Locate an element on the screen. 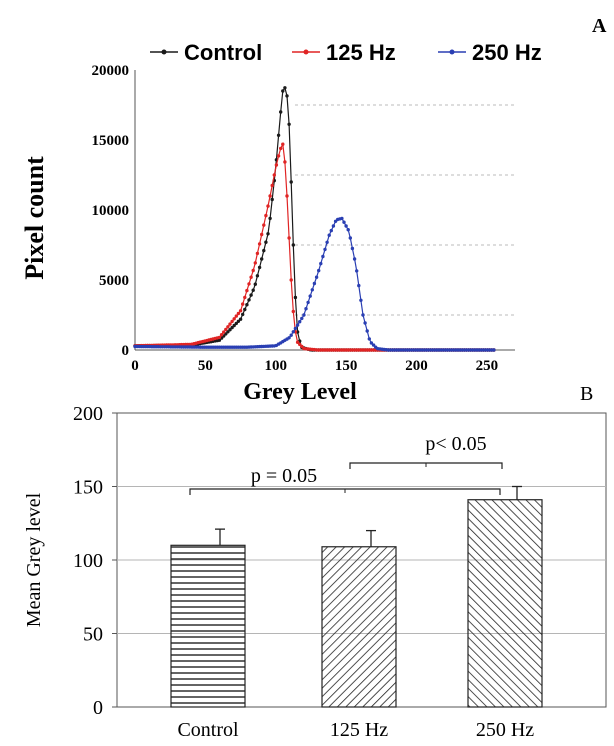 Image resolution: width=614 pixels, height=746 pixels. chart-b-y-tick-label: 50 is located at coordinates (93, 635).